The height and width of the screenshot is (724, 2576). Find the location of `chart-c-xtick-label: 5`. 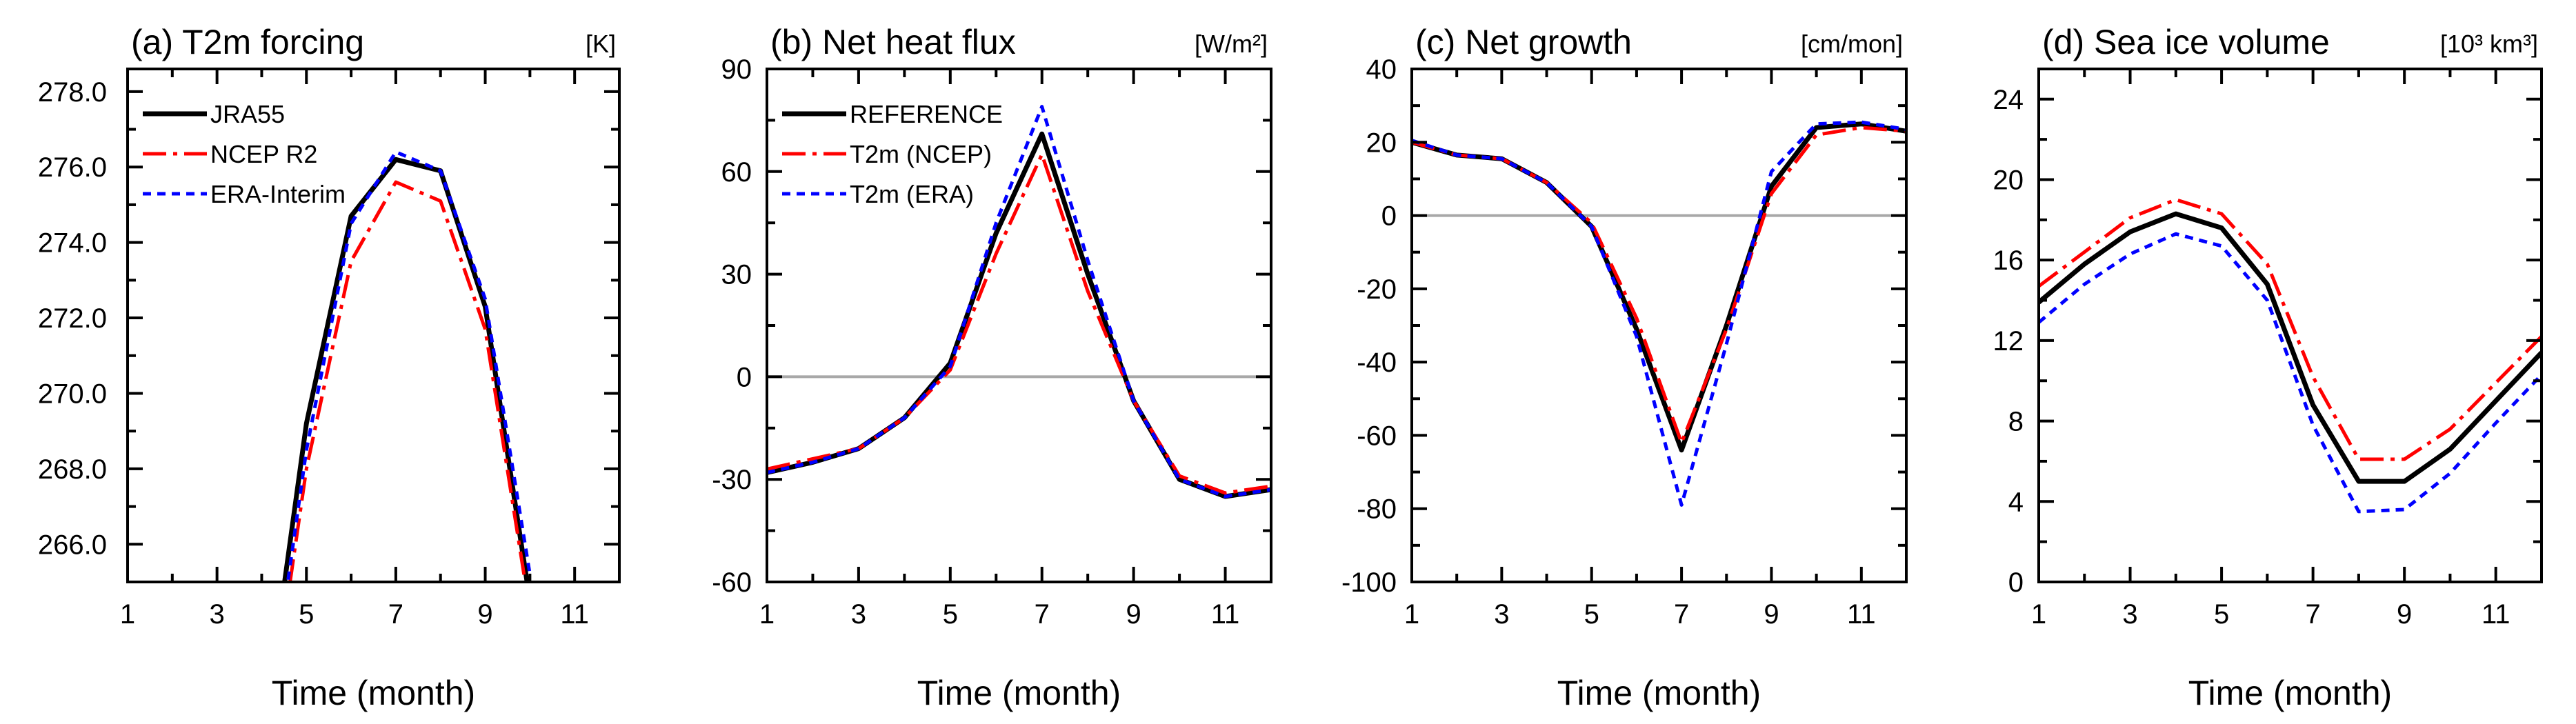

chart-c-xtick-label: 5 is located at coordinates (1591, 614).